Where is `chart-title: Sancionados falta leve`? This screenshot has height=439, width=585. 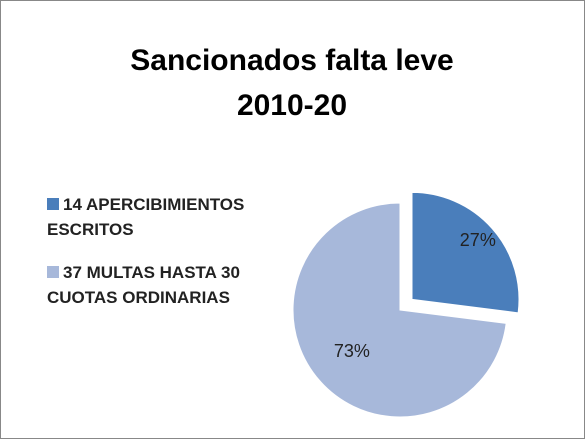 chart-title: Sancionados falta leve is located at coordinates (291, 60).